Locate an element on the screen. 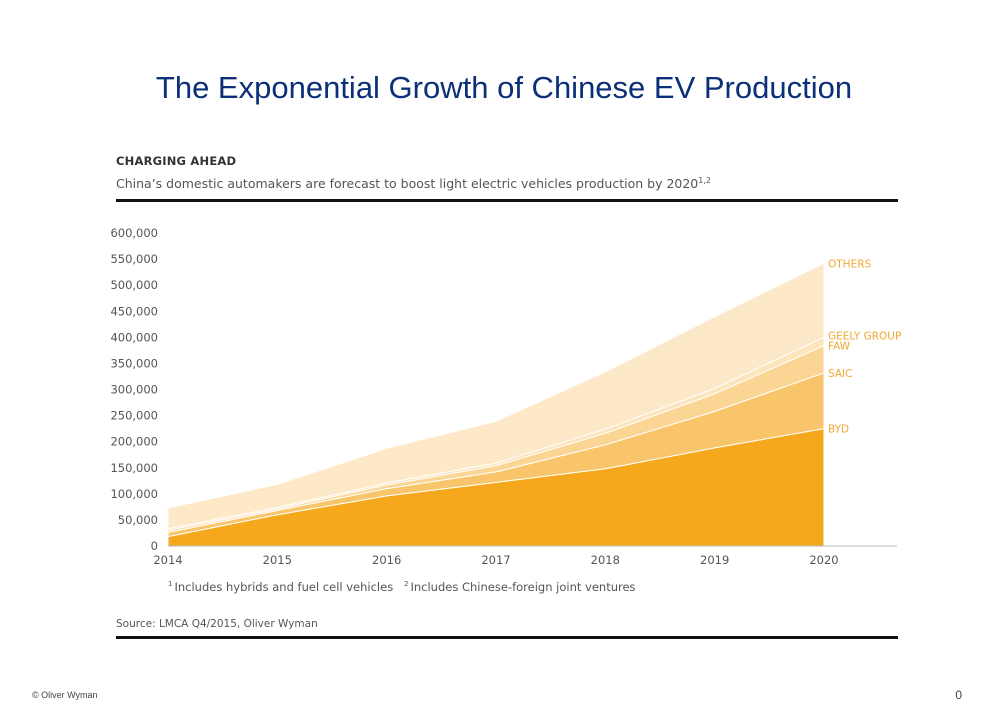  y-tick-label: 250,000 is located at coordinates (134, 416).